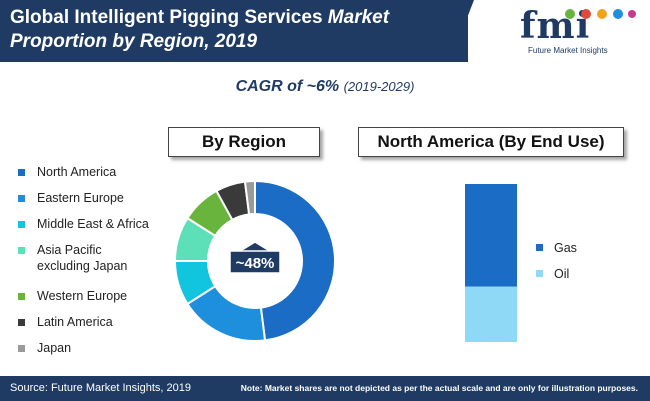  I want to click on source-text: Source: Future Market Insights, 2019, so click(100, 388).